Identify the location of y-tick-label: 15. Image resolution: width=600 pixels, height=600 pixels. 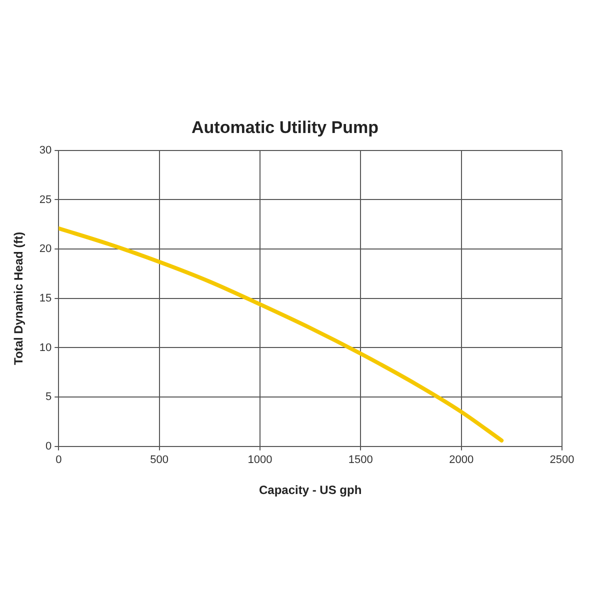
(45, 298).